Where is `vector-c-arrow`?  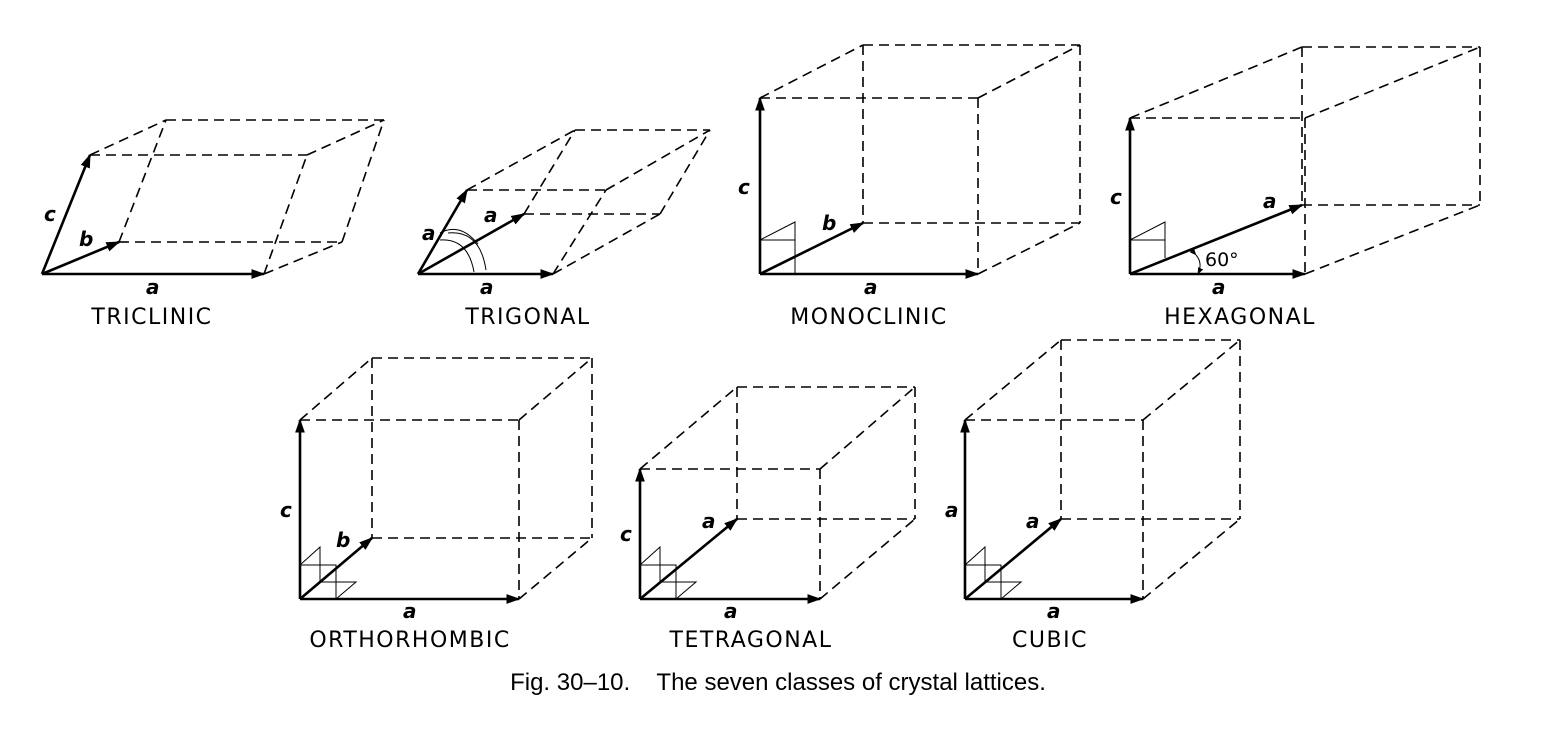 vector-c-arrow is located at coordinates (66, 214).